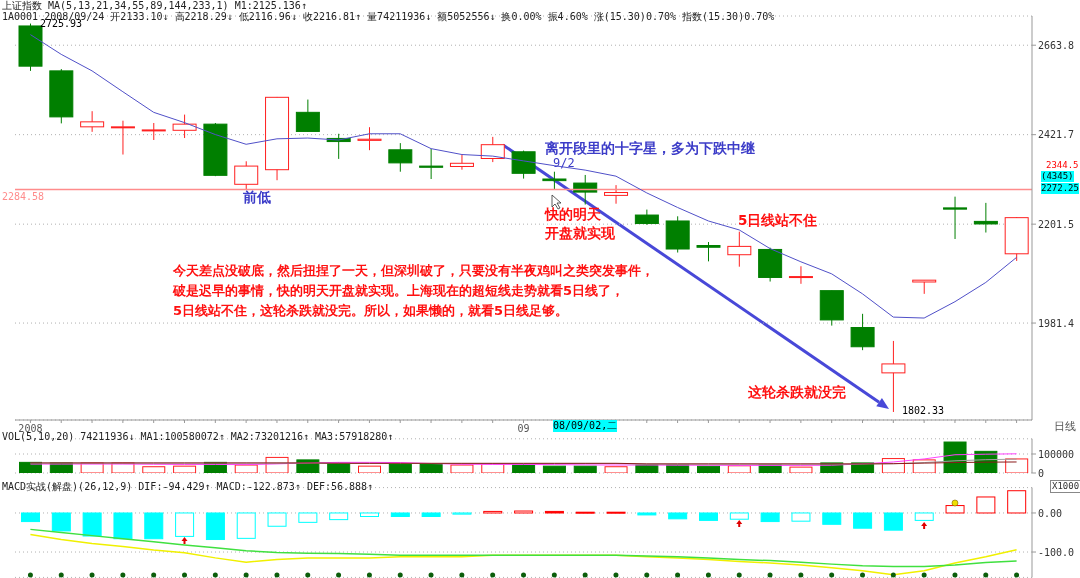 The image size is (1080, 578). Describe the element at coordinates (188, 486) in the screenshot. I see `chart-title: MACD实战(解盘)(26,12,9) DIF:-94.429↑ MACD:-122.873↑ DEF:56.888↑` at that location.